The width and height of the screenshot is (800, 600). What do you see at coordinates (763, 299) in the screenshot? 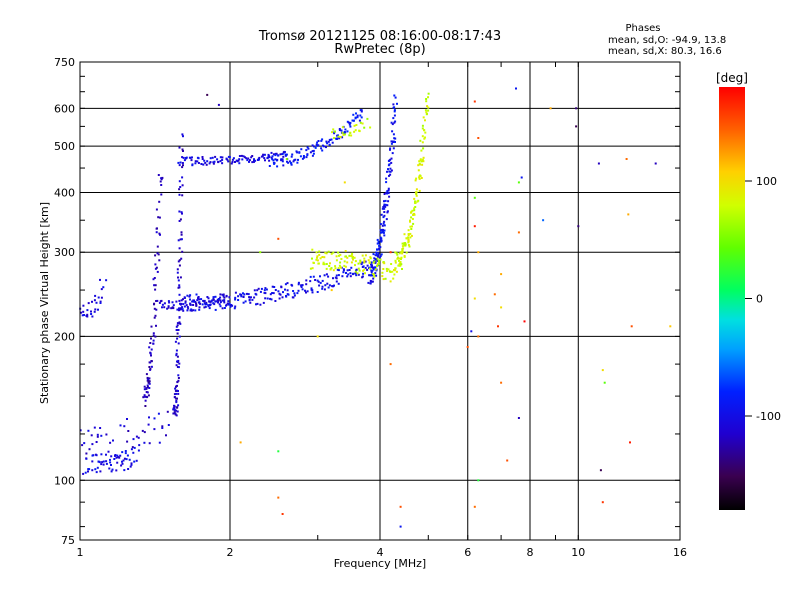
I see `colorbar-ticks: 100 0 -100` at bounding box center [763, 299].